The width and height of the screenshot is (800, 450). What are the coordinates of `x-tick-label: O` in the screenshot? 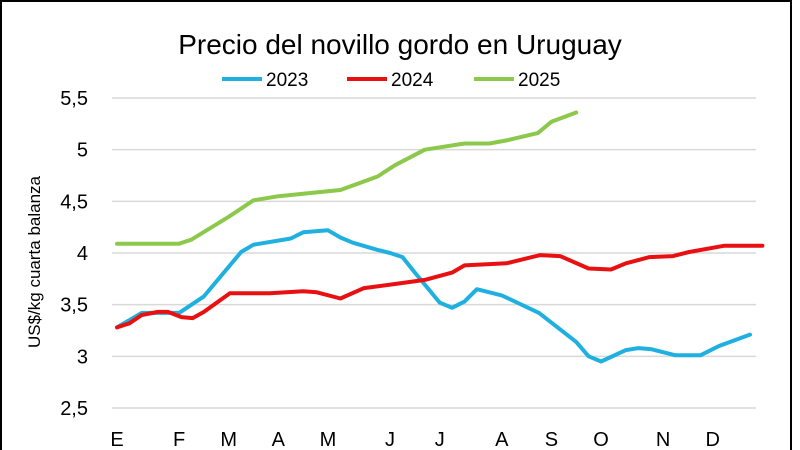 It's located at (601, 439).